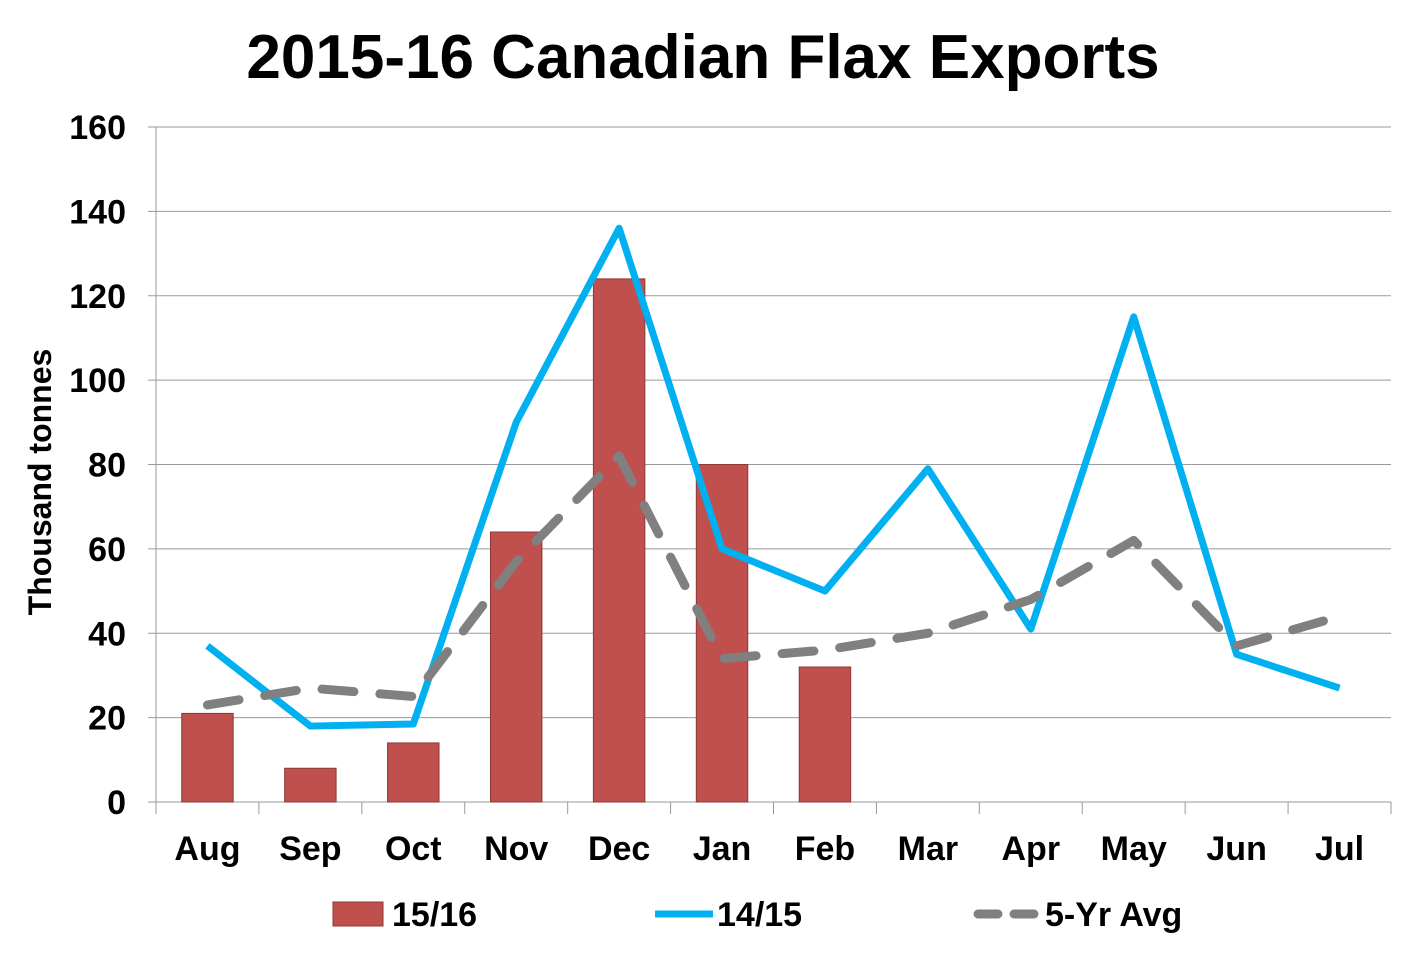 The width and height of the screenshot is (1406, 956). What do you see at coordinates (722, 849) in the screenshot?
I see `x-tick-label: Jan` at bounding box center [722, 849].